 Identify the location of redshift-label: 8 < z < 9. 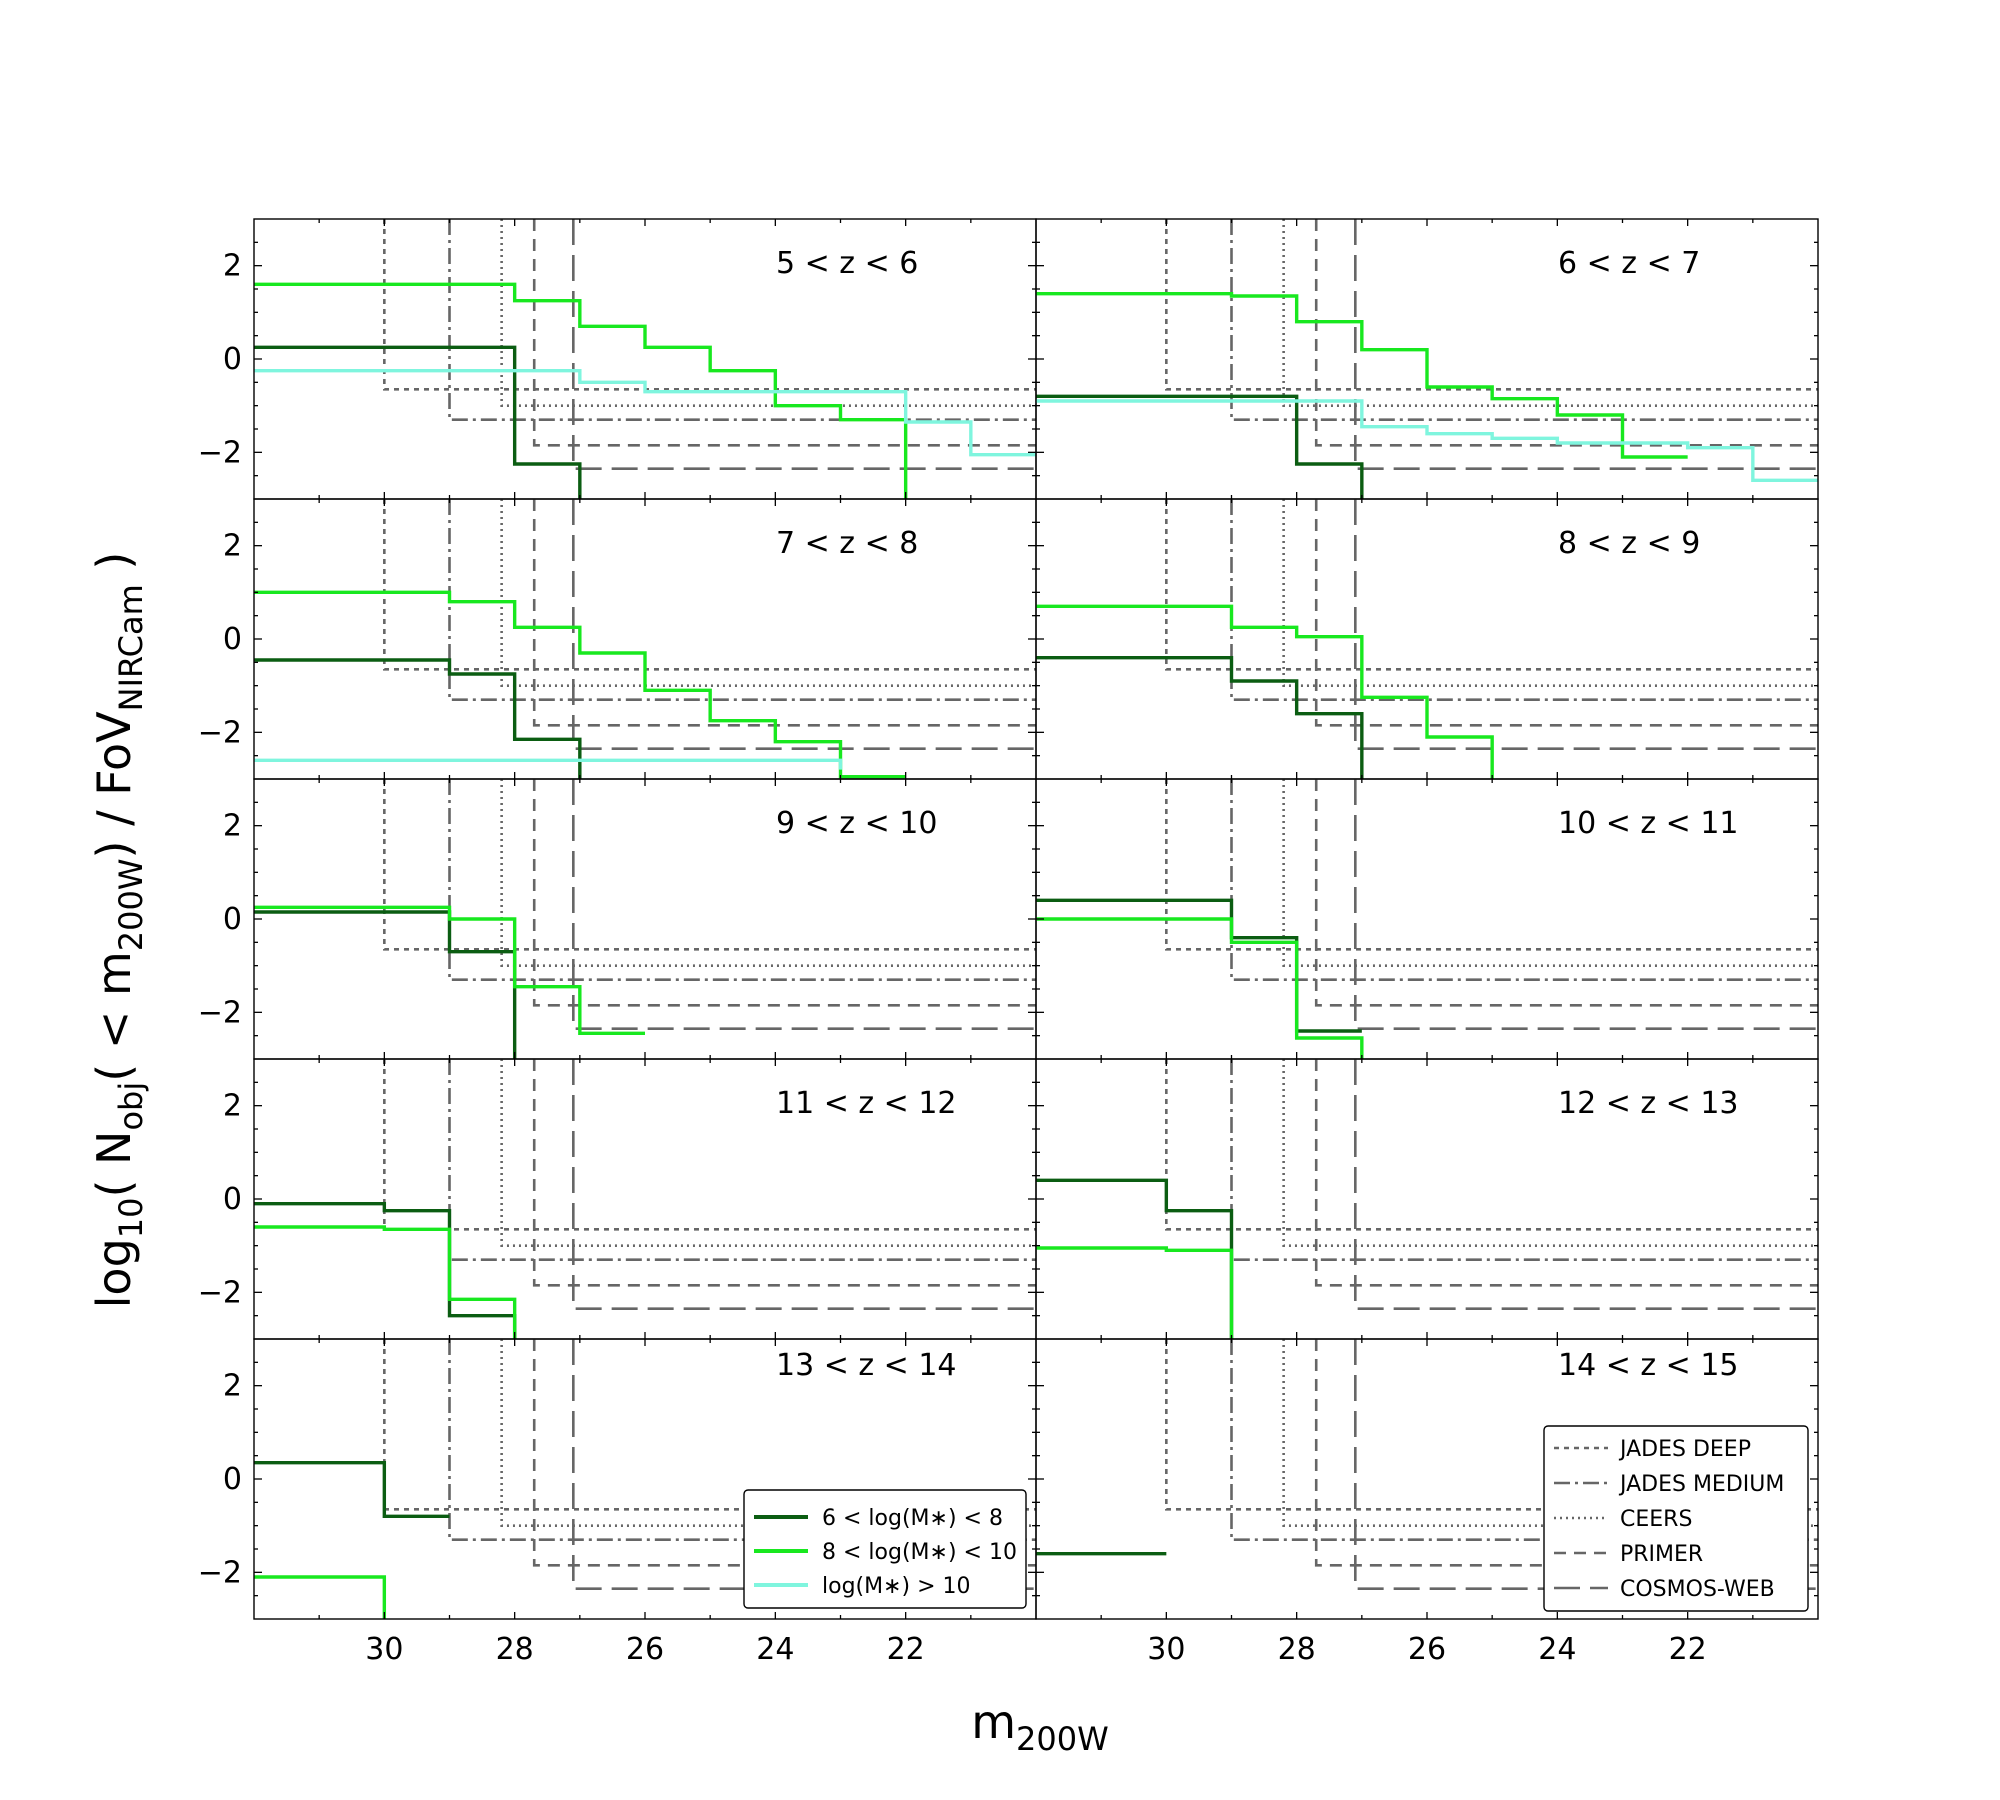
(1629, 543).